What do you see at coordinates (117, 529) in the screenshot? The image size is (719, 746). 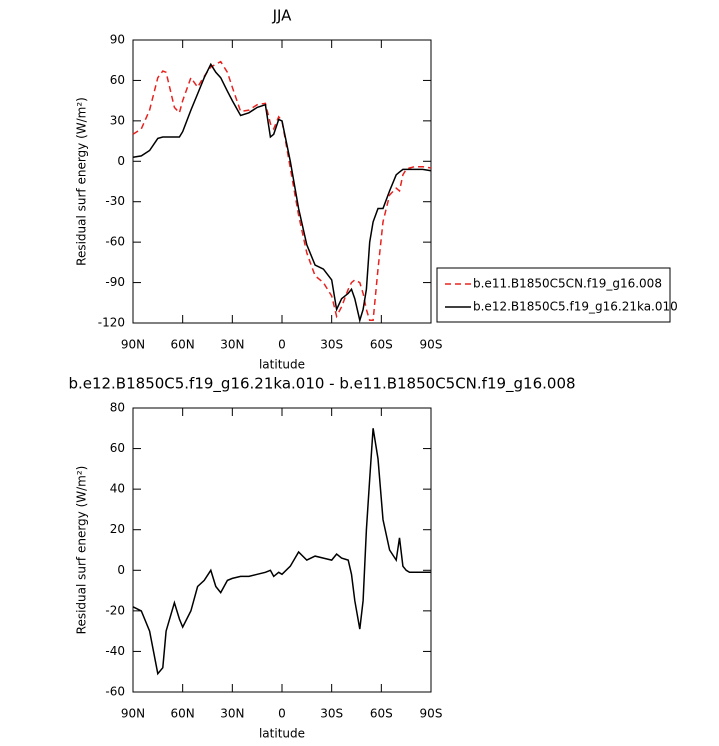 I see `y-tick-label: 20` at bounding box center [117, 529].